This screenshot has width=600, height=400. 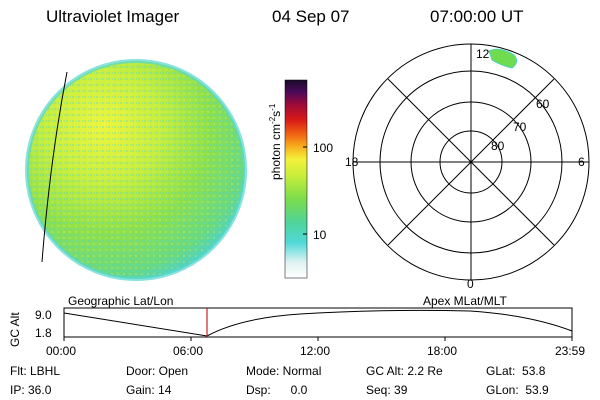 What do you see at coordinates (43, 333) in the screenshot?
I see `altitude-ytick-low: 1.8` at bounding box center [43, 333].